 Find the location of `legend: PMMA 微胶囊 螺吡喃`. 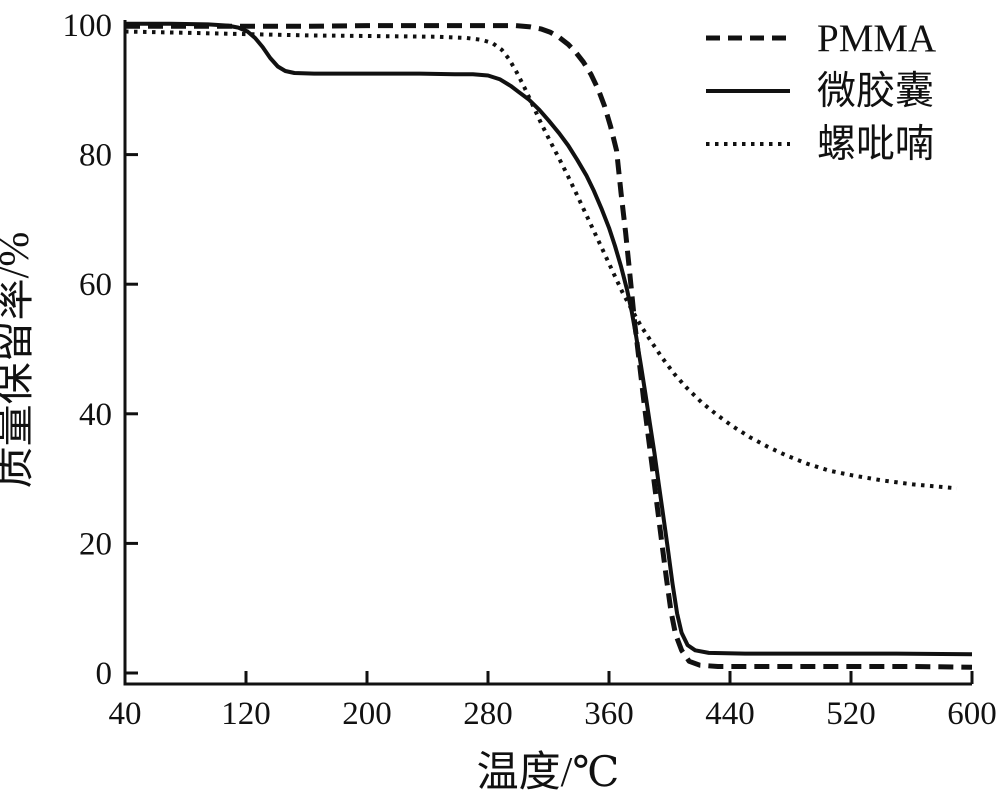

legend: PMMA 微胶囊 螺吡喃 is located at coordinates (821, 91).